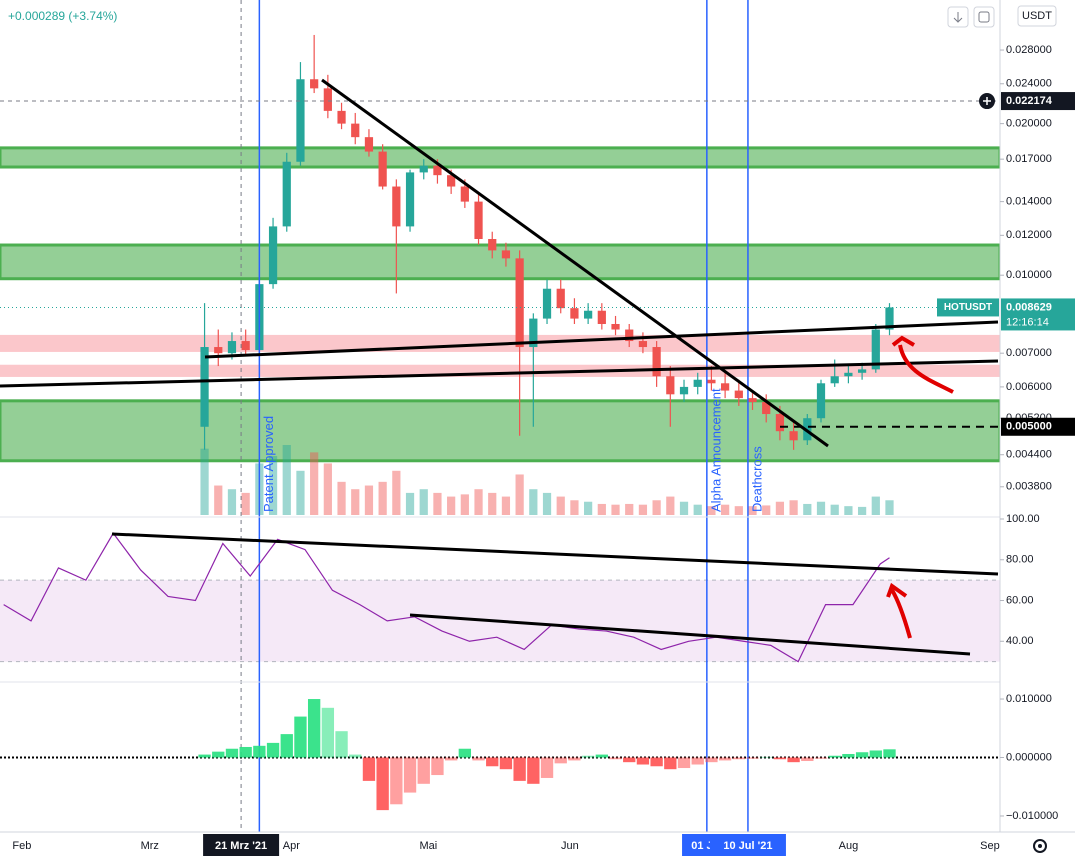 The width and height of the screenshot is (1075, 865). I want to click on icon, so click(1040, 846).